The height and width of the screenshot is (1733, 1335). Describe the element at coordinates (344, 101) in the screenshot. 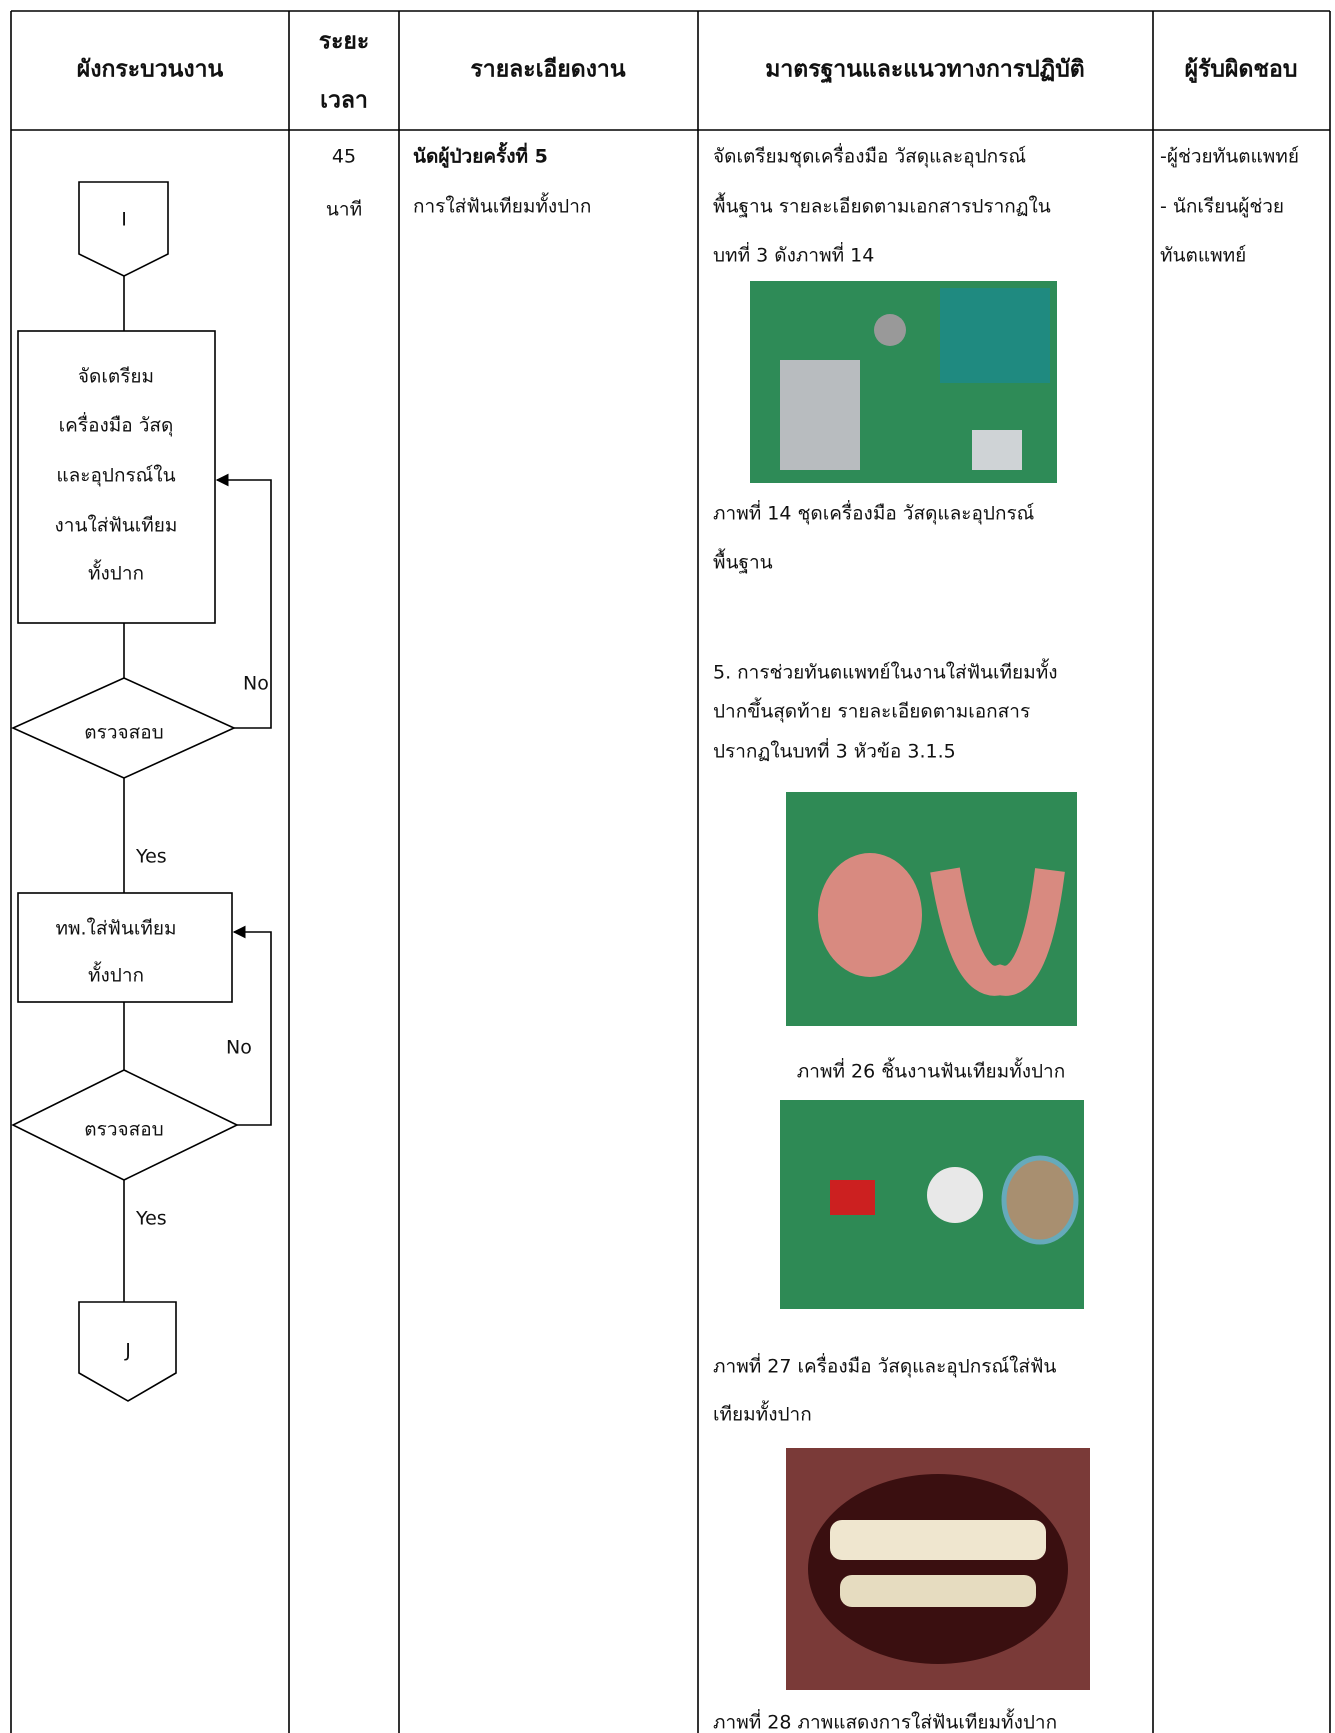

I see `header: เวลา` at that location.